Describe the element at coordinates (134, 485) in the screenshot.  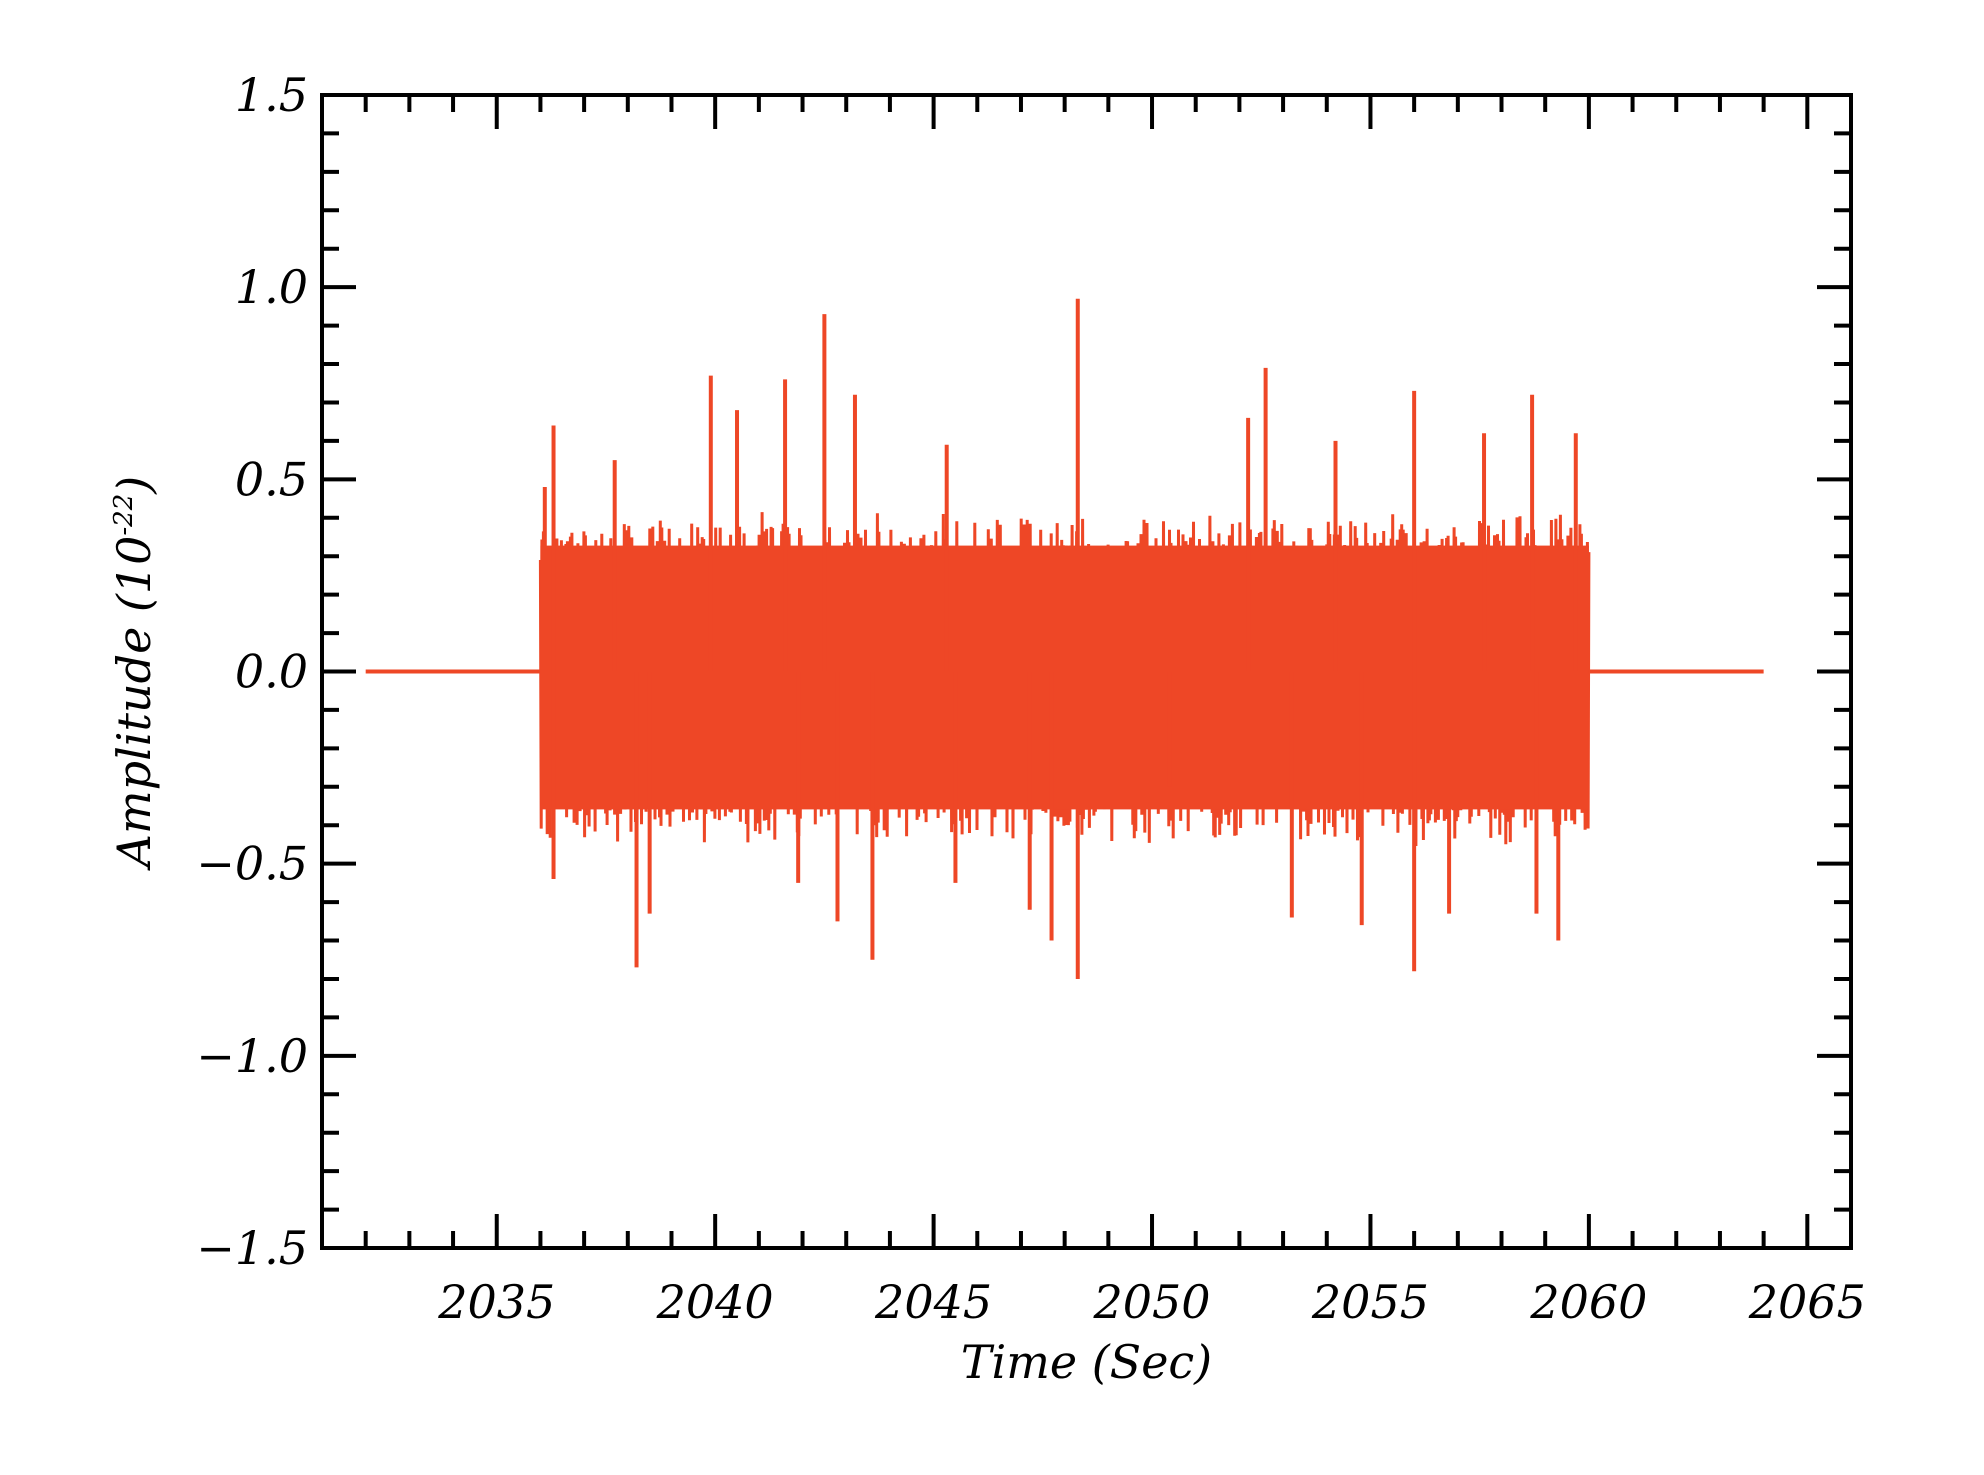
I see `y-axis-title-suffix: )` at that location.